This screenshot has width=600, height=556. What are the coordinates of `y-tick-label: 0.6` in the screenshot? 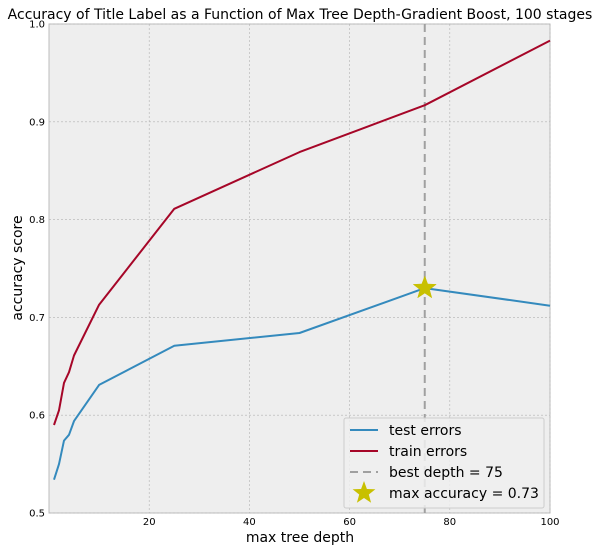 It's located at (37, 416).